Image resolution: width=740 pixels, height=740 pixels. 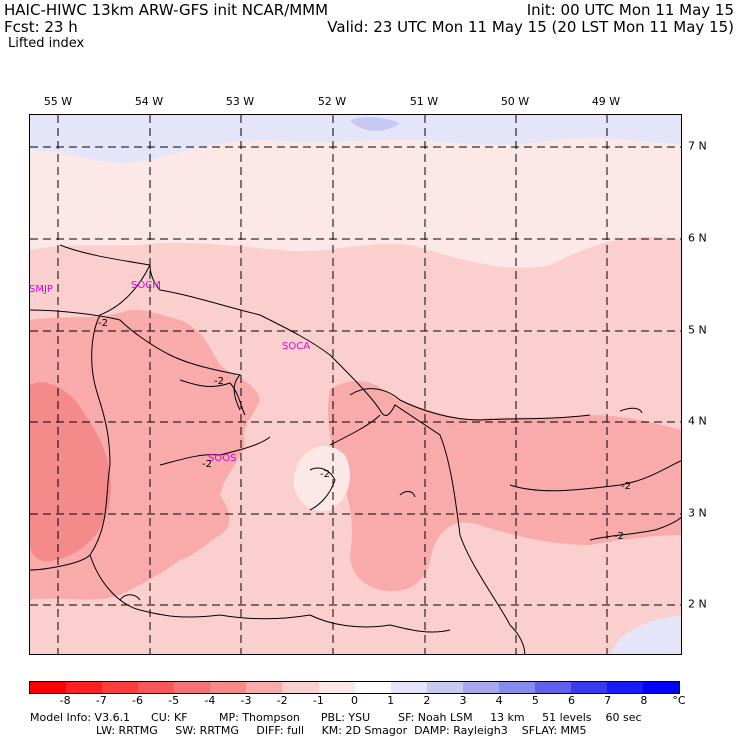 What do you see at coordinates (645, 634) in the screenshot?
I see `light-blue-patch` at bounding box center [645, 634].